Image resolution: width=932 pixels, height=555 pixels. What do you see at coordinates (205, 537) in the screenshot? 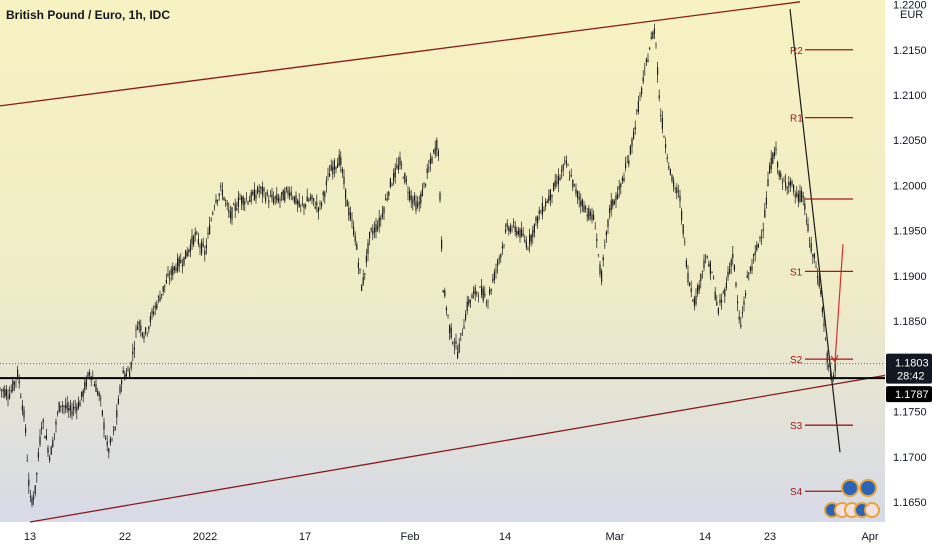
I see `x-tick-label: 2022` at bounding box center [205, 537].